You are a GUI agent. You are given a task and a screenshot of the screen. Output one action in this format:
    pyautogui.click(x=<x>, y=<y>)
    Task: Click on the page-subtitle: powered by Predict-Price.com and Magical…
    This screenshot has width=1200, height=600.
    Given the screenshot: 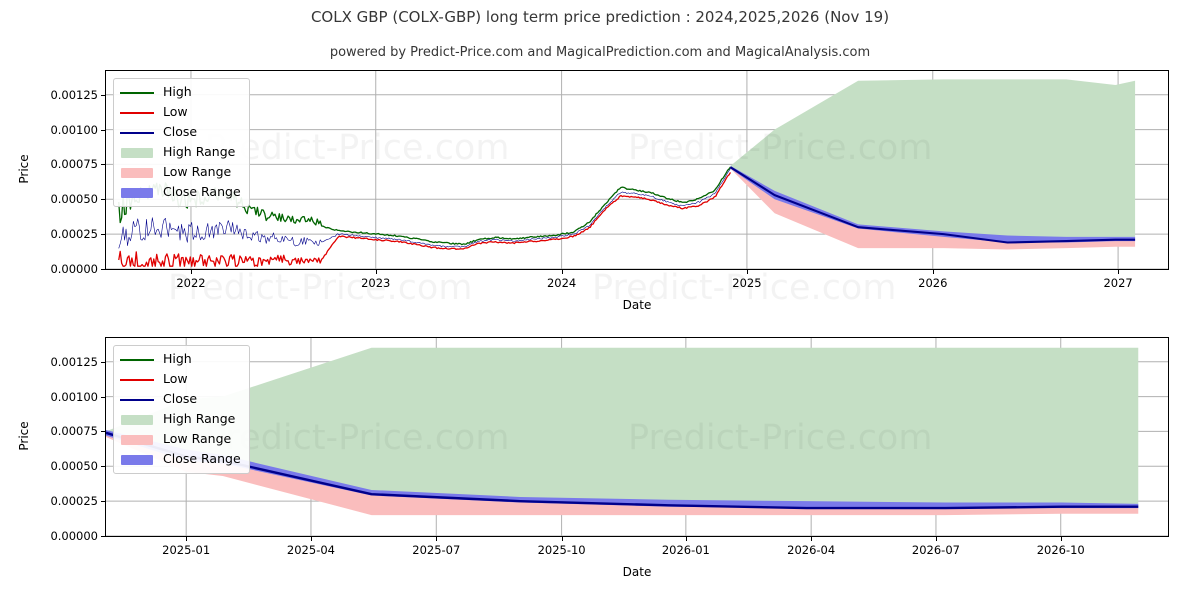 What is the action you would take?
    pyautogui.click(x=600, y=52)
    